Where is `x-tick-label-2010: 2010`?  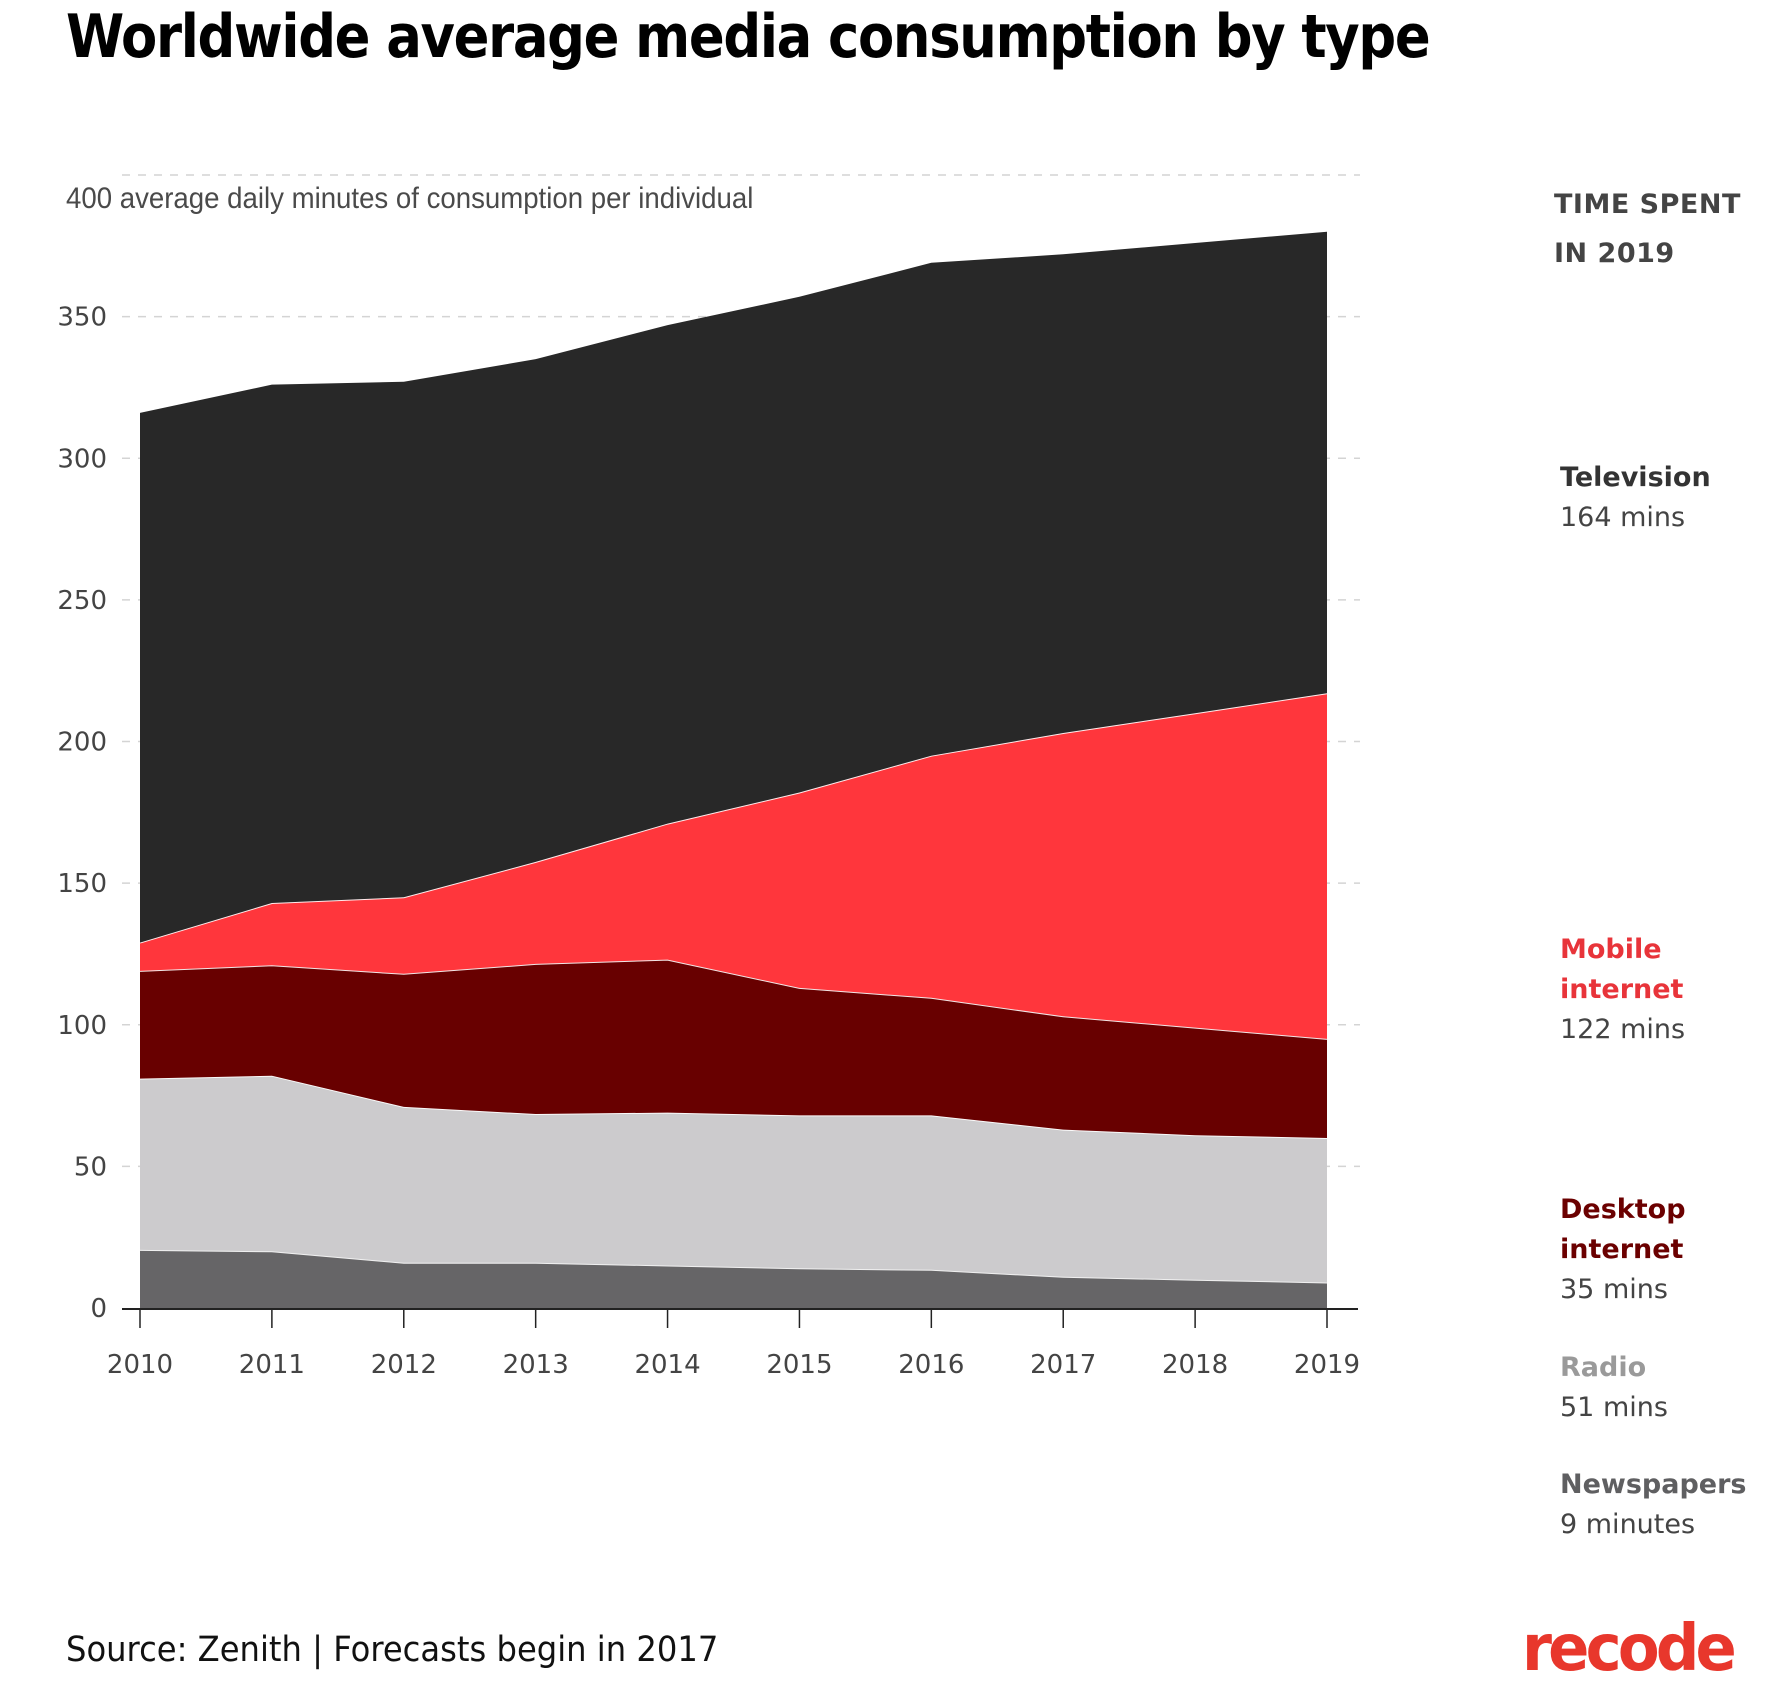 x-tick-label-2010: 2010 is located at coordinates (140, 1365).